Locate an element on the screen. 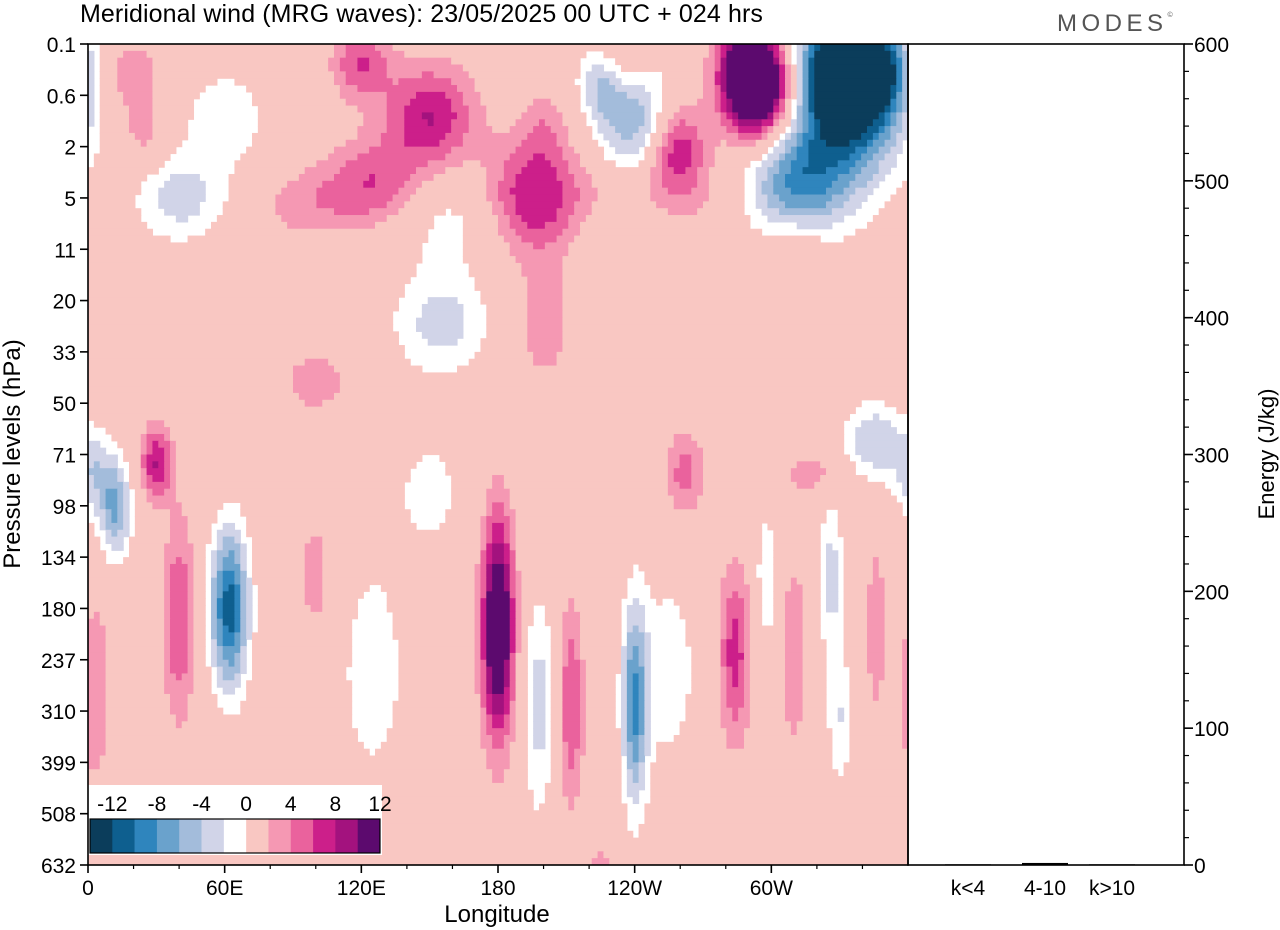 The width and height of the screenshot is (1280, 930). energy-bars: k<4 4-10 k>10 is located at coordinates (1040, 881).